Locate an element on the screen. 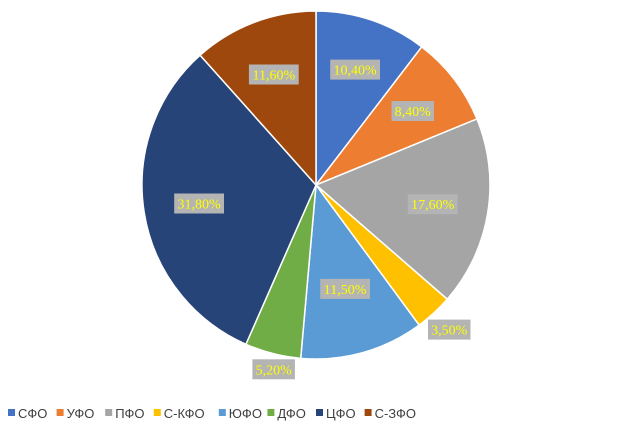 This screenshot has width=627, height=428. legend-label-4: С-КФО is located at coordinates (184, 413).